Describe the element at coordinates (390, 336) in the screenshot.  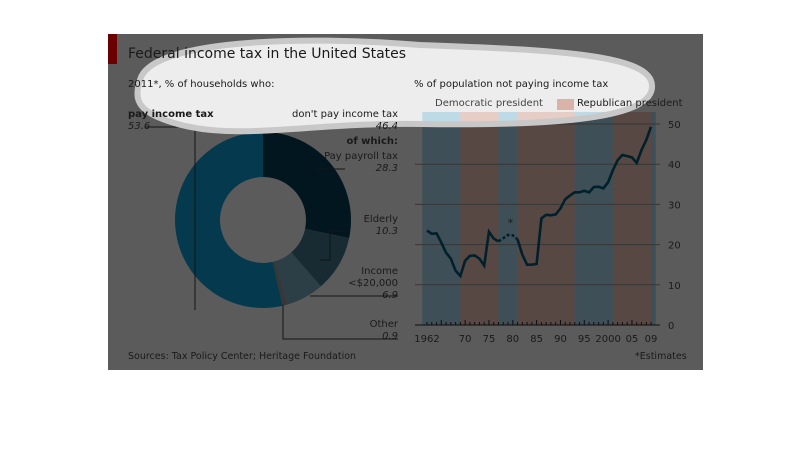
I see `other-value: 0.9` at that location.